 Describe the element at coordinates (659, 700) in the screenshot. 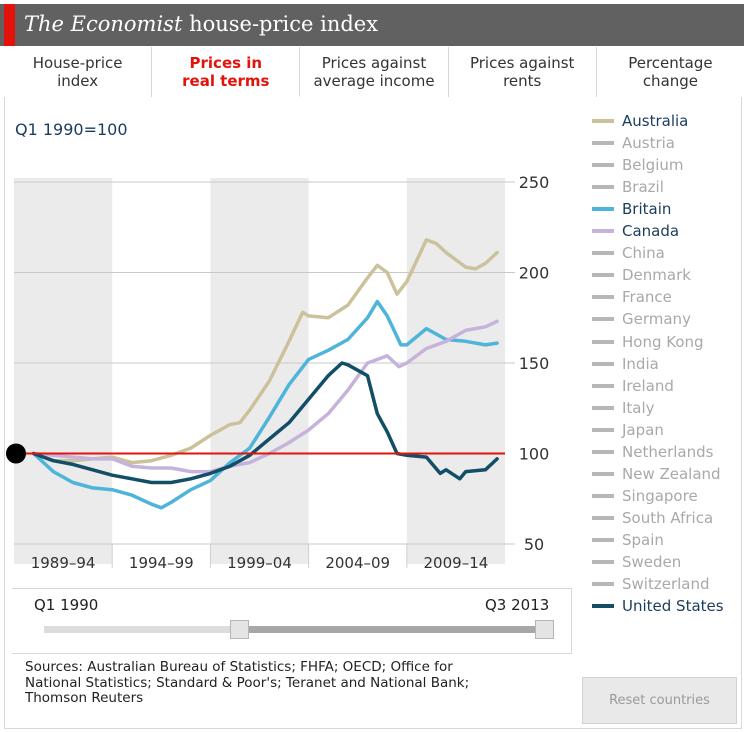

I see `reset-countries-button: Reset countries` at that location.